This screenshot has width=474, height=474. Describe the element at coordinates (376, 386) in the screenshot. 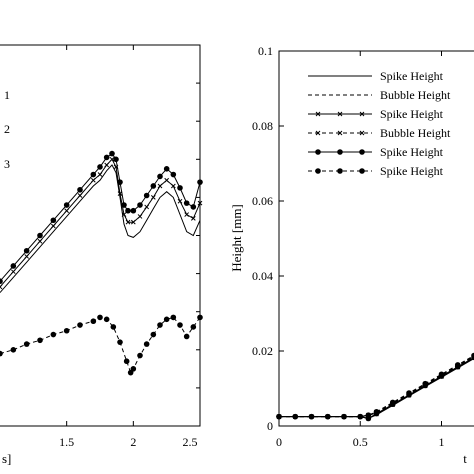

I see `right-series-line` at that location.